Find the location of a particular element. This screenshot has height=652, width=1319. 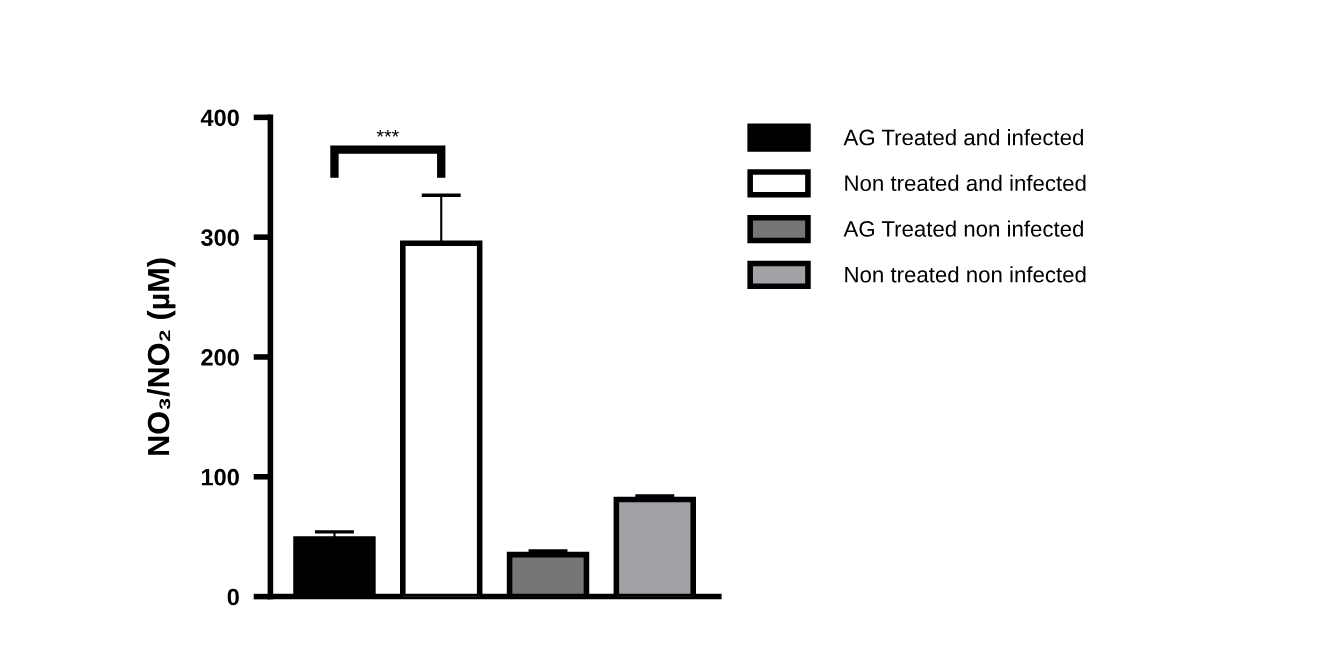

y-tick-label: 0 is located at coordinates (233, 597).